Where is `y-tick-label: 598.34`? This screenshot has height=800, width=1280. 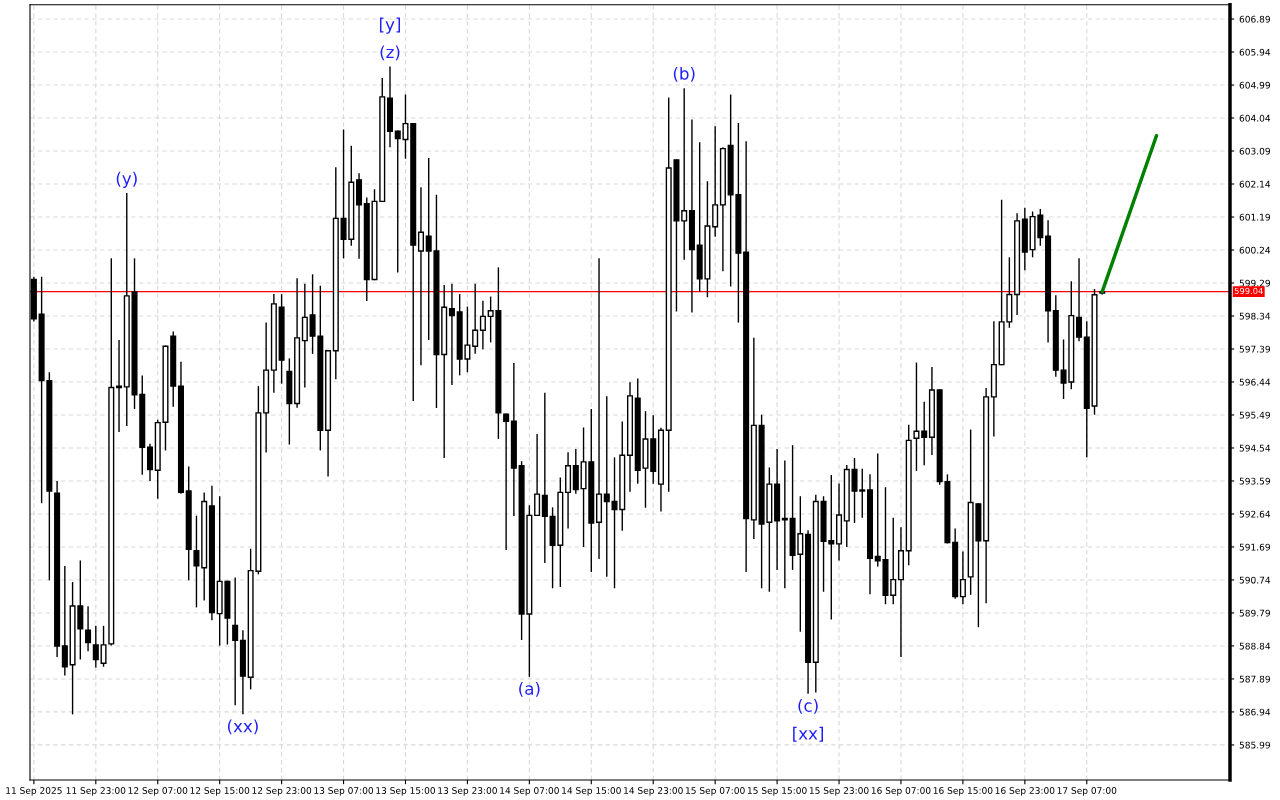
y-tick-label: 598.34 is located at coordinates (1255, 316).